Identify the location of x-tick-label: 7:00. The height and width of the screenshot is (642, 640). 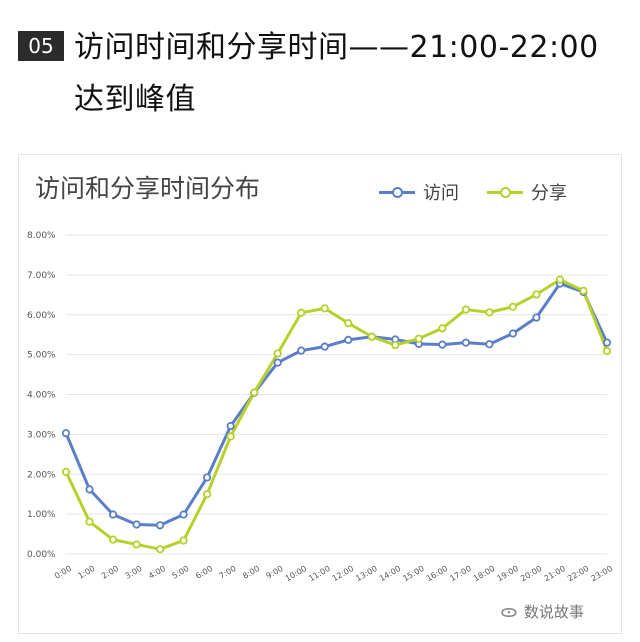
(228, 572).